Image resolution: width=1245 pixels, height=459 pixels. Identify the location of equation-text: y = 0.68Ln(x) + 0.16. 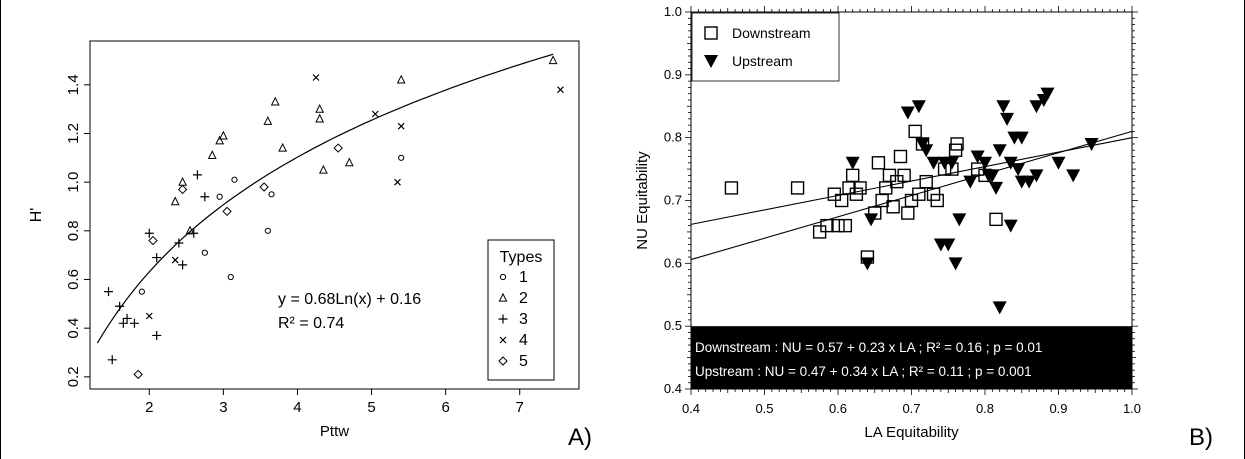
(349, 299).